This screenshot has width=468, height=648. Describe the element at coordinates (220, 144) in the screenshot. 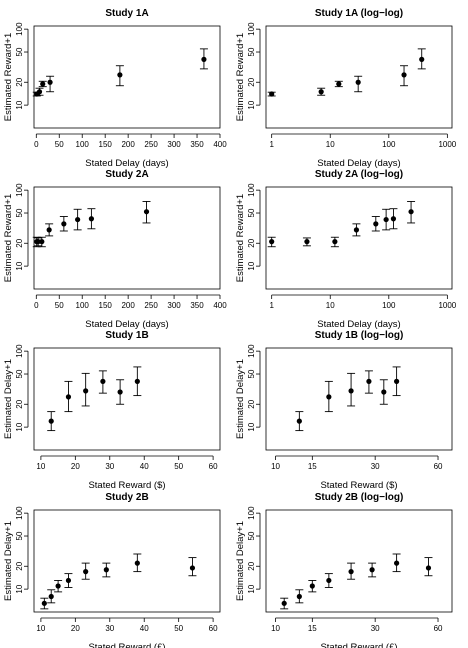

I see `x-tick-label: 400` at that location.